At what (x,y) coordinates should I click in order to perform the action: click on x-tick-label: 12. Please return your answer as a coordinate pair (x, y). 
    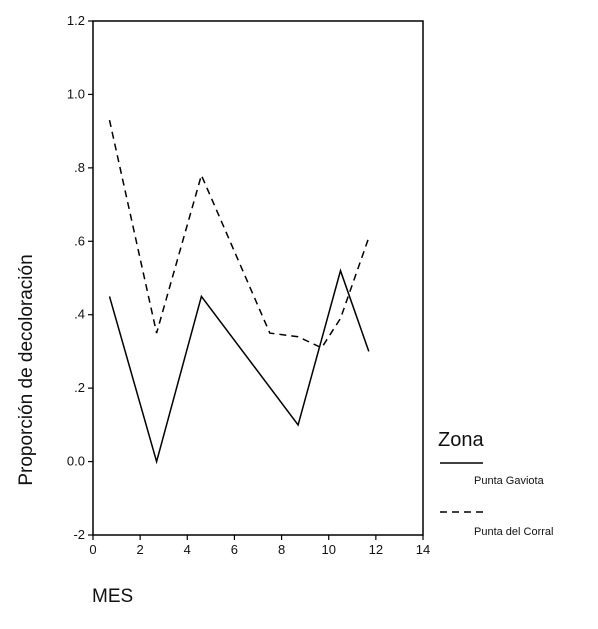
    Looking at the image, I should click on (376, 549).